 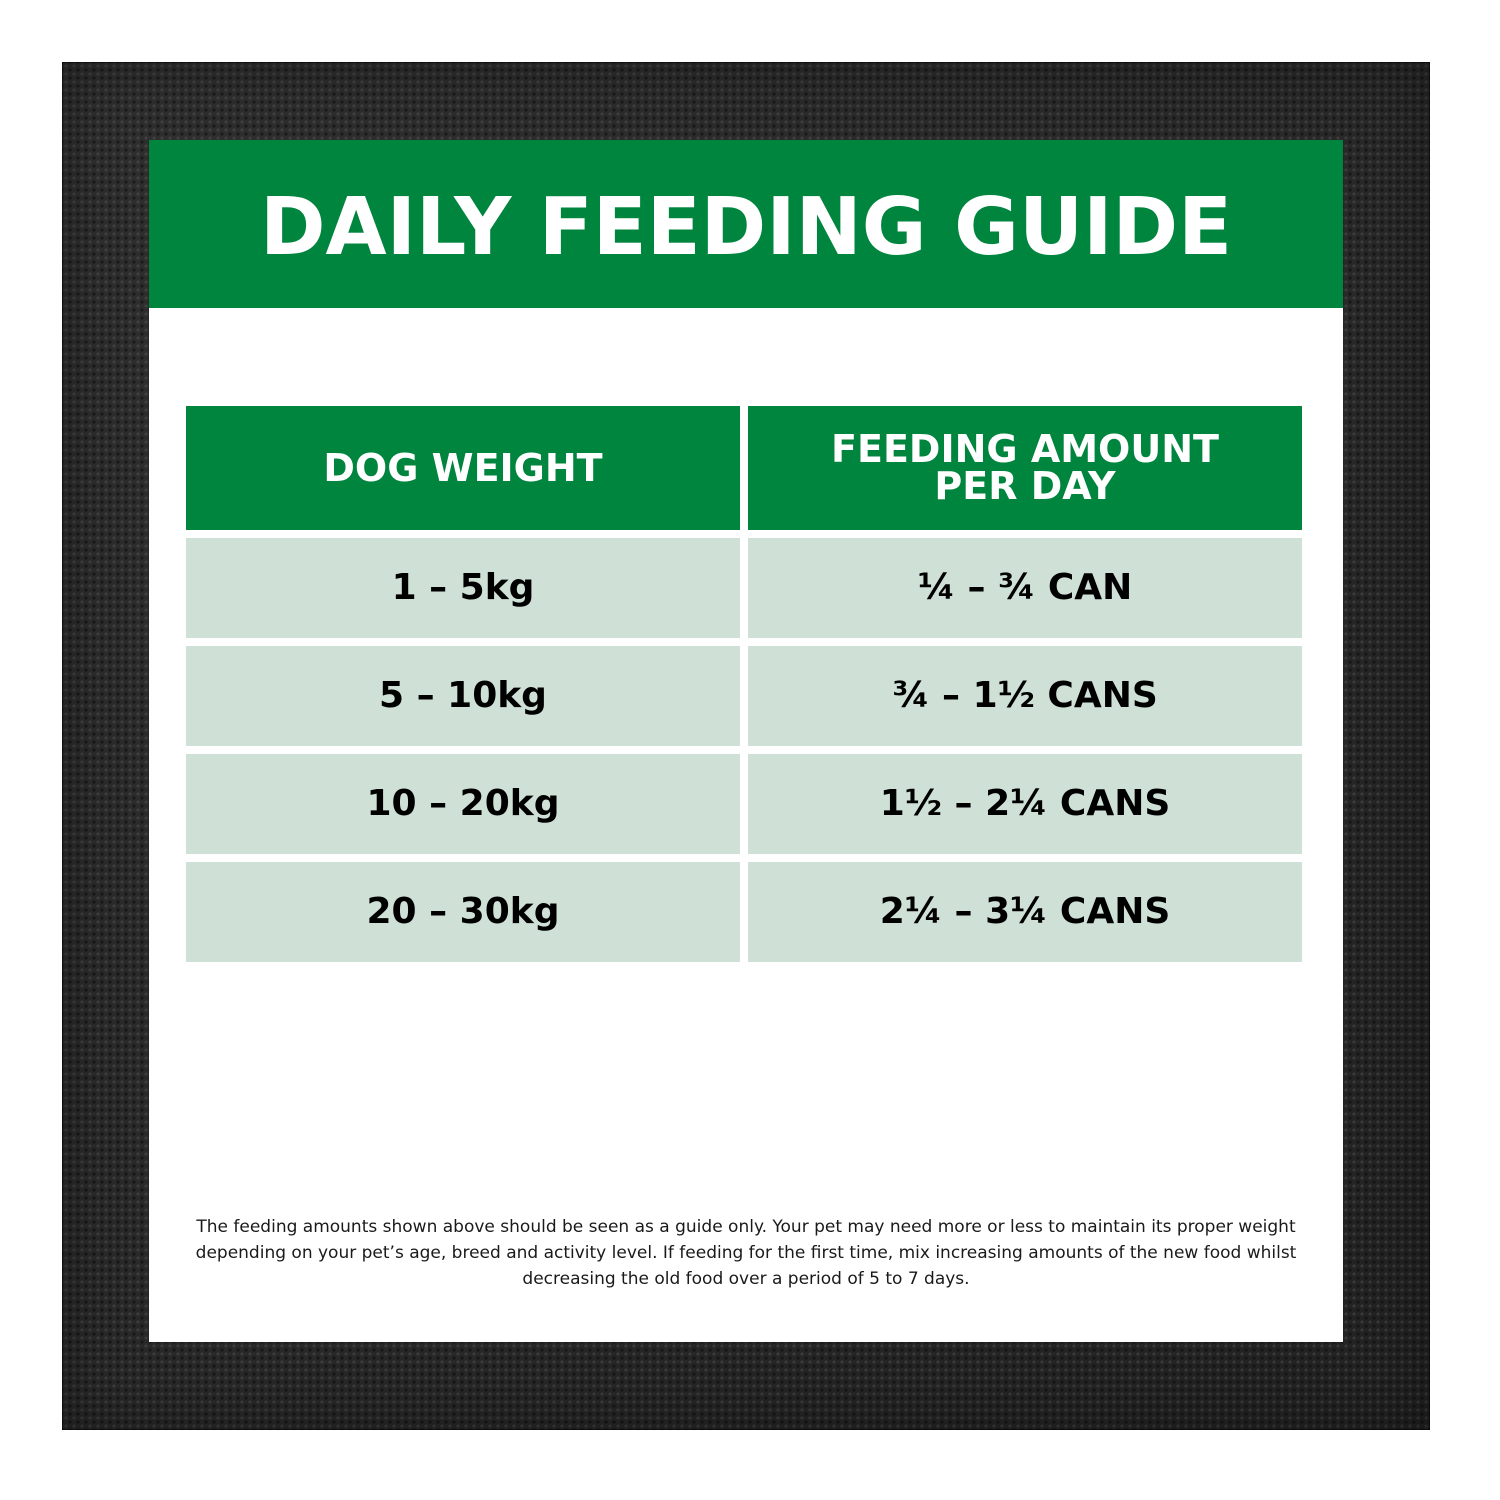 I want to click on feeding-amount-cell: ¾ – 1½ CANS, so click(x=1025, y=696).